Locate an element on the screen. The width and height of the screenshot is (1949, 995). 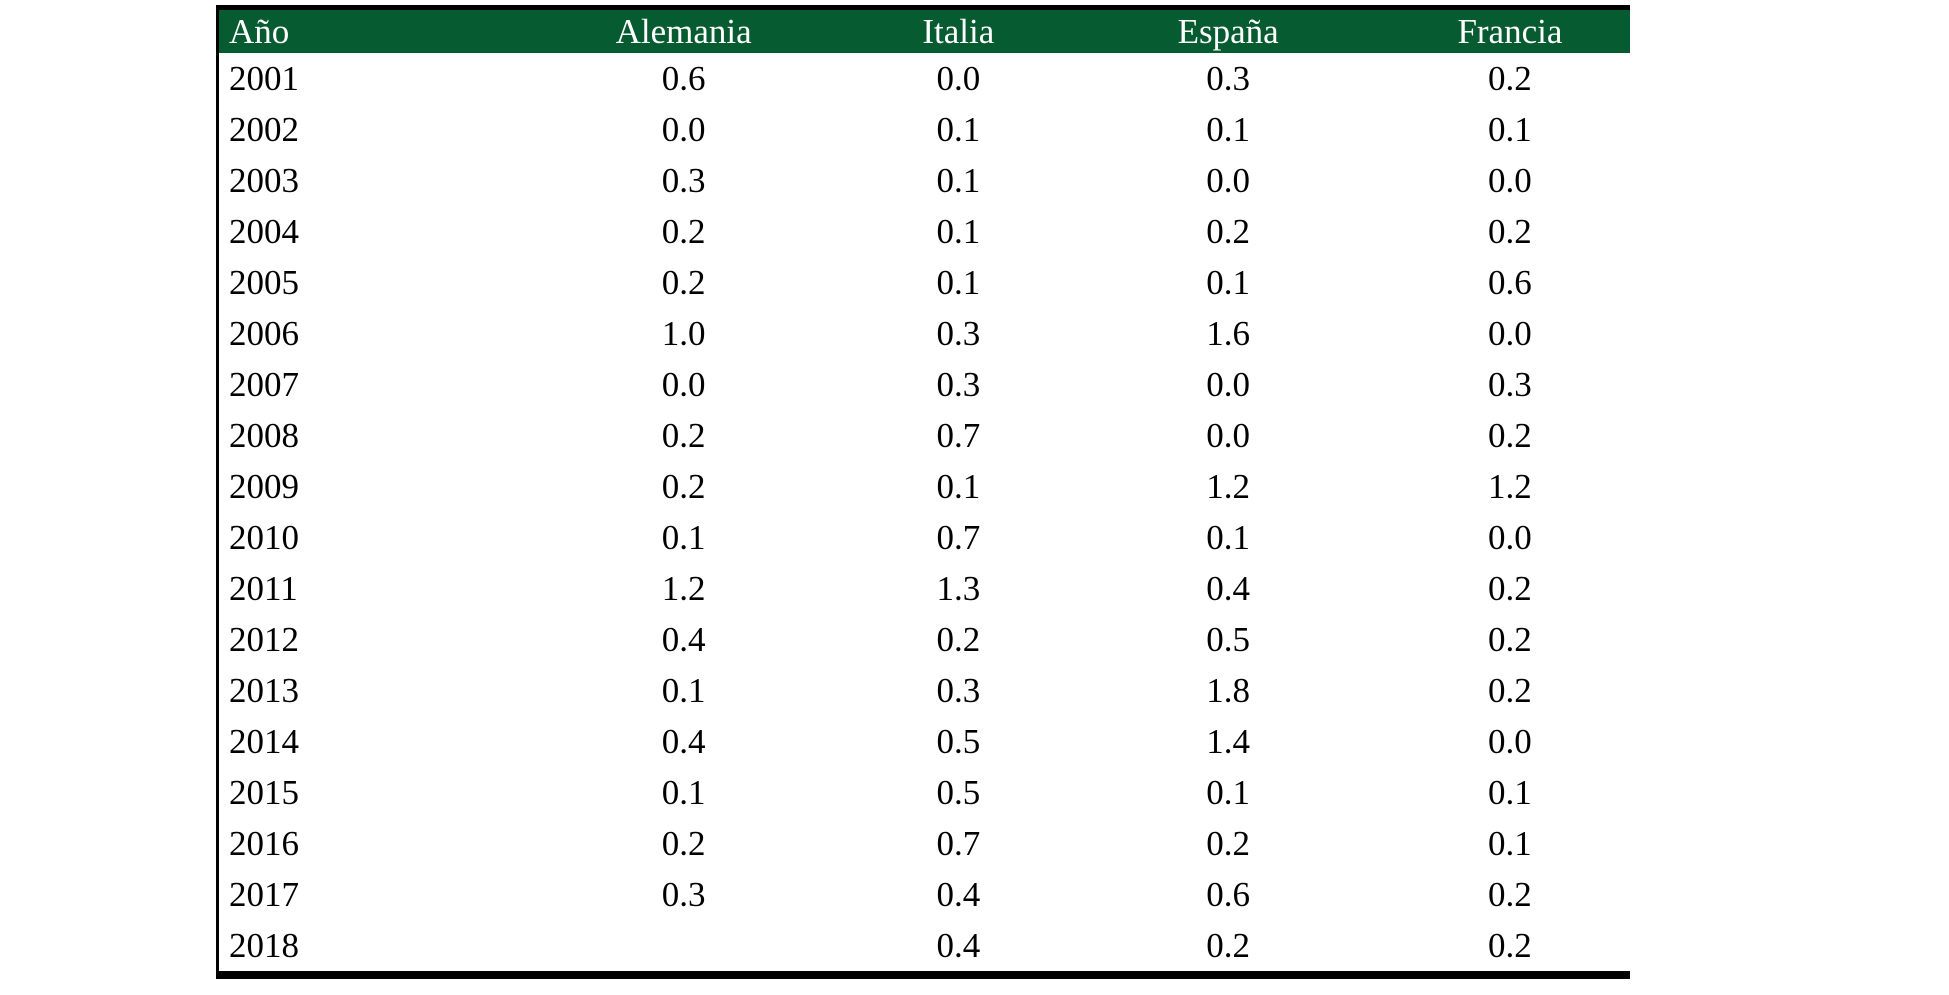
value-cell-espana: 1.4 is located at coordinates (1228, 741).